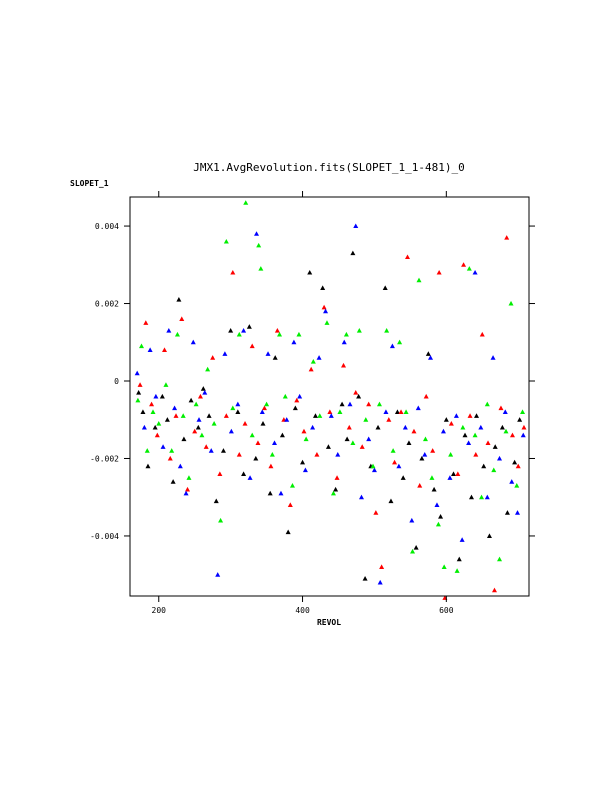 Image resolution: width=612 pixels, height=792 pixels. I want to click on x-tick-label-1: 400, so click(302, 610).